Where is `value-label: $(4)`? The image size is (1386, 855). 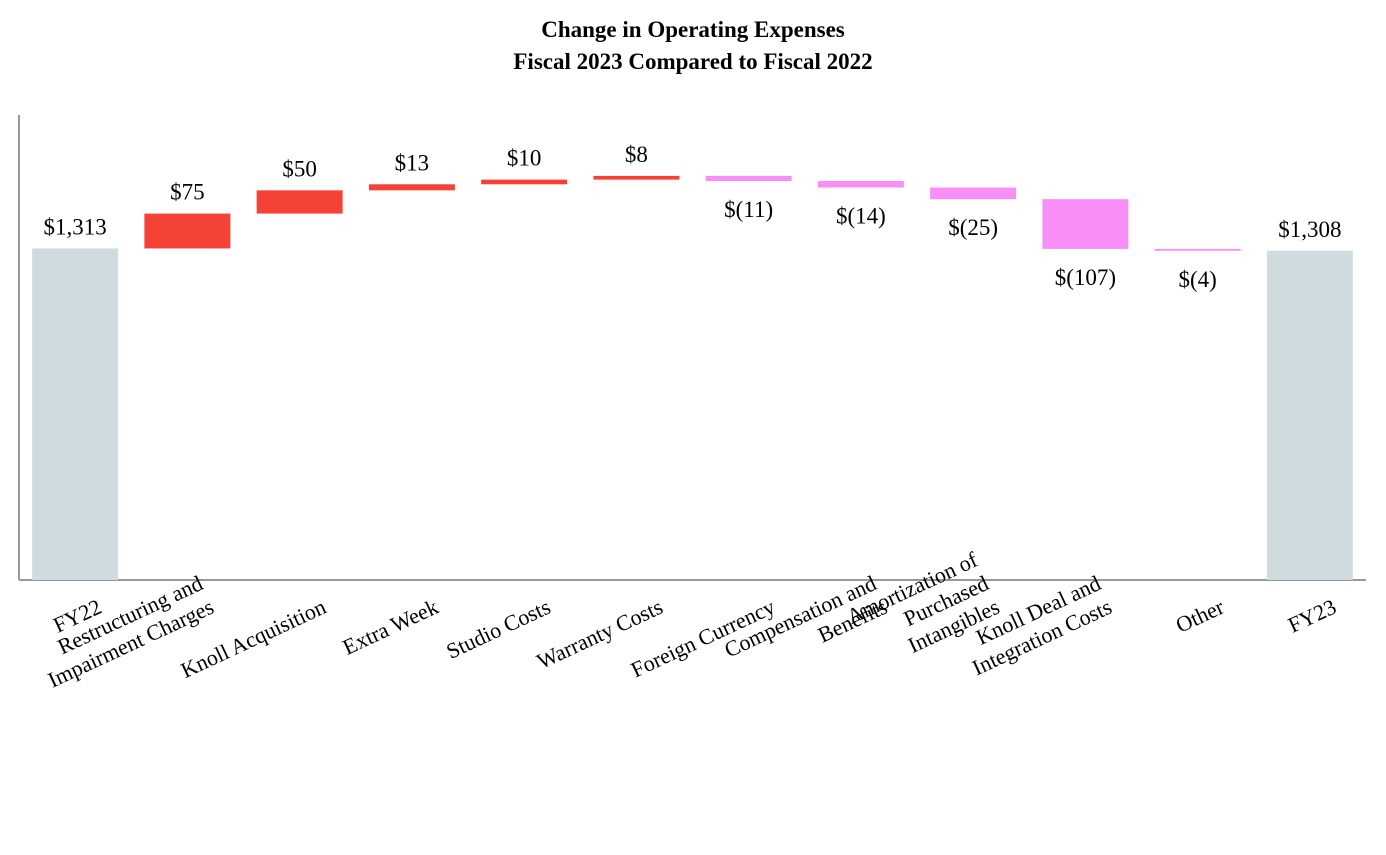
value-label: $(4) is located at coordinates (1197, 279).